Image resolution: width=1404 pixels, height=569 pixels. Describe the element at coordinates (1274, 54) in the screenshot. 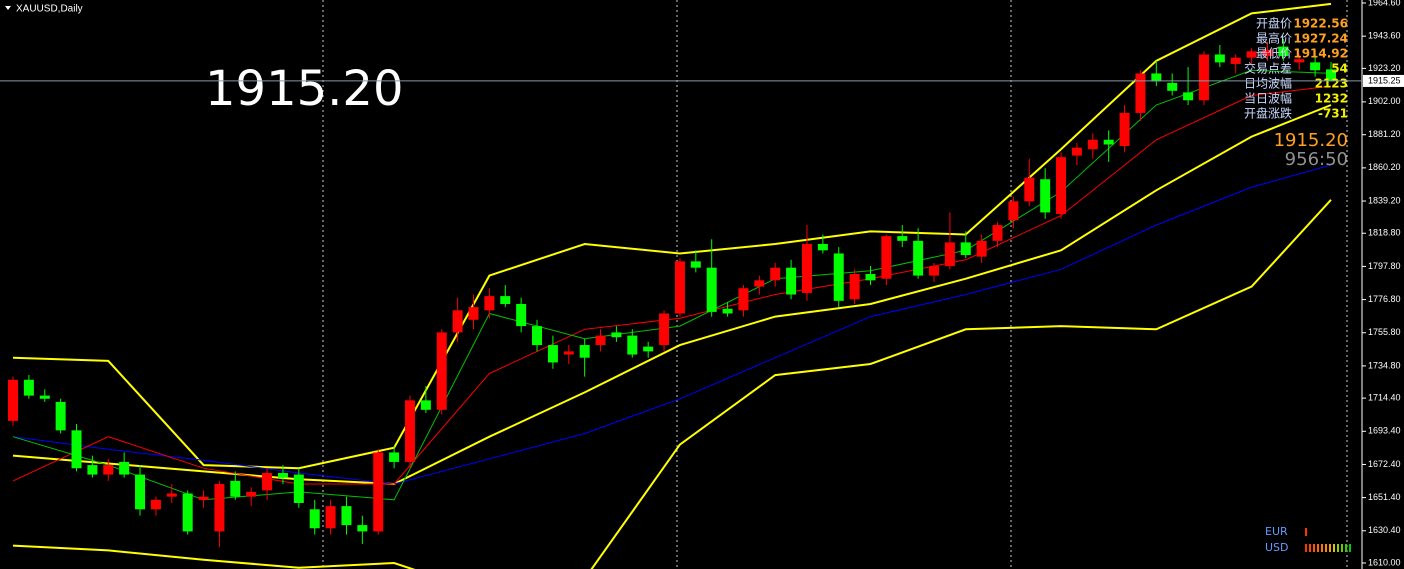

I see `panel-label: 最低价` at that location.